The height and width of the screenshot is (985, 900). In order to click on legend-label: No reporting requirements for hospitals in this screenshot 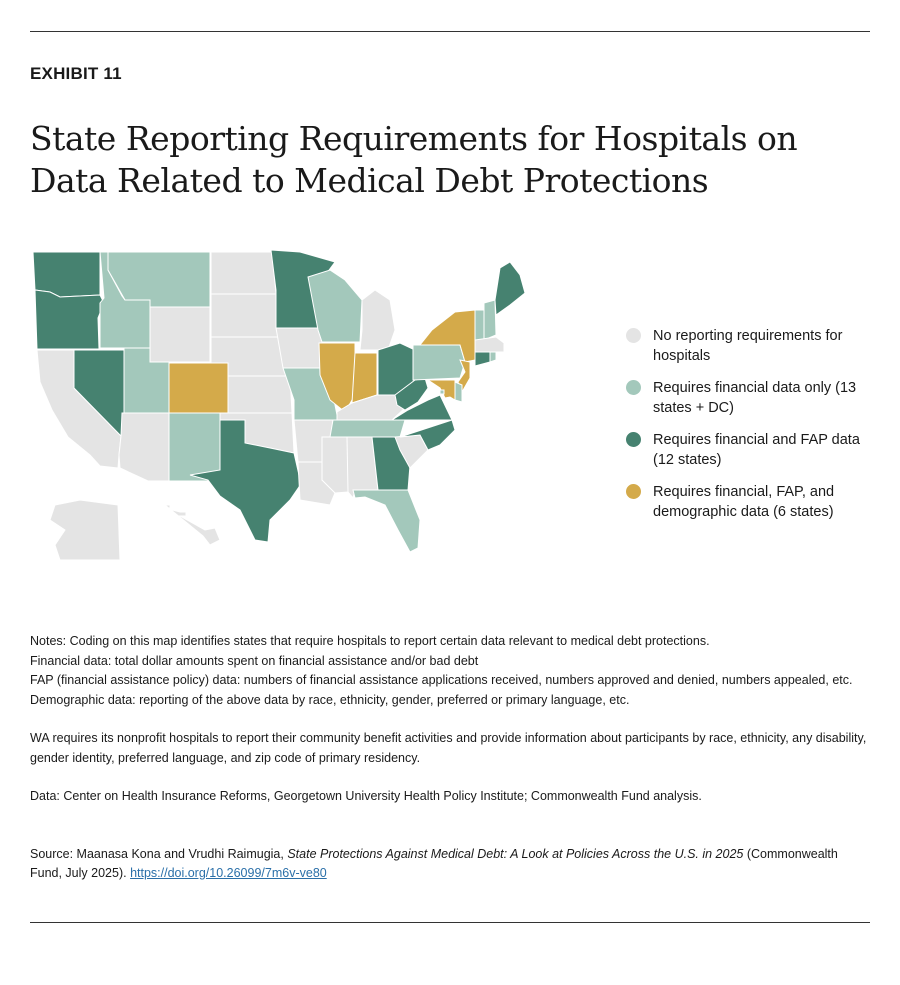, I will do `click(748, 346)`.